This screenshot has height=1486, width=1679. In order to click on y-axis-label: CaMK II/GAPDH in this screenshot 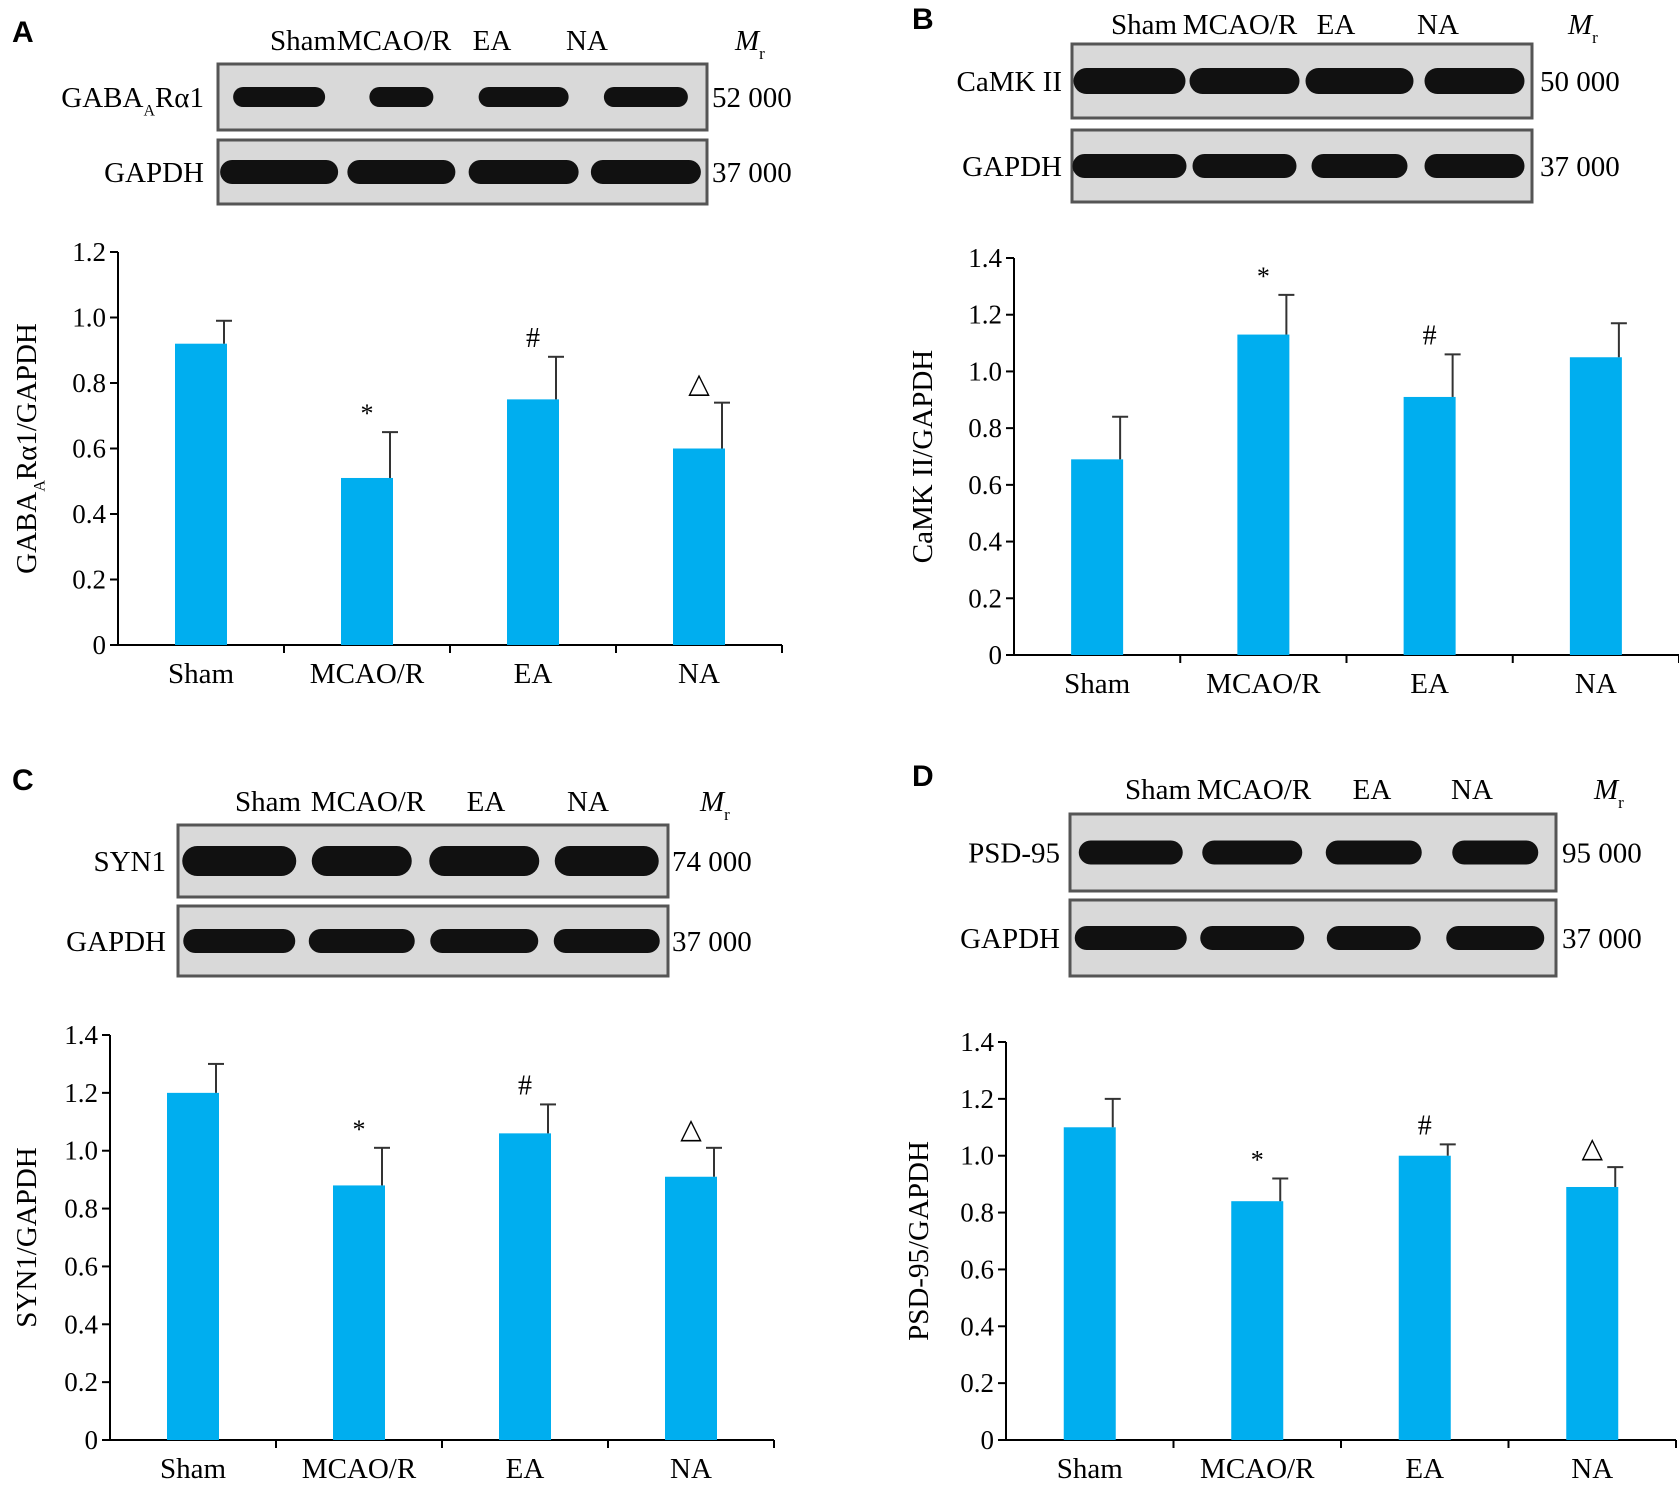, I will do `click(923, 457)`.